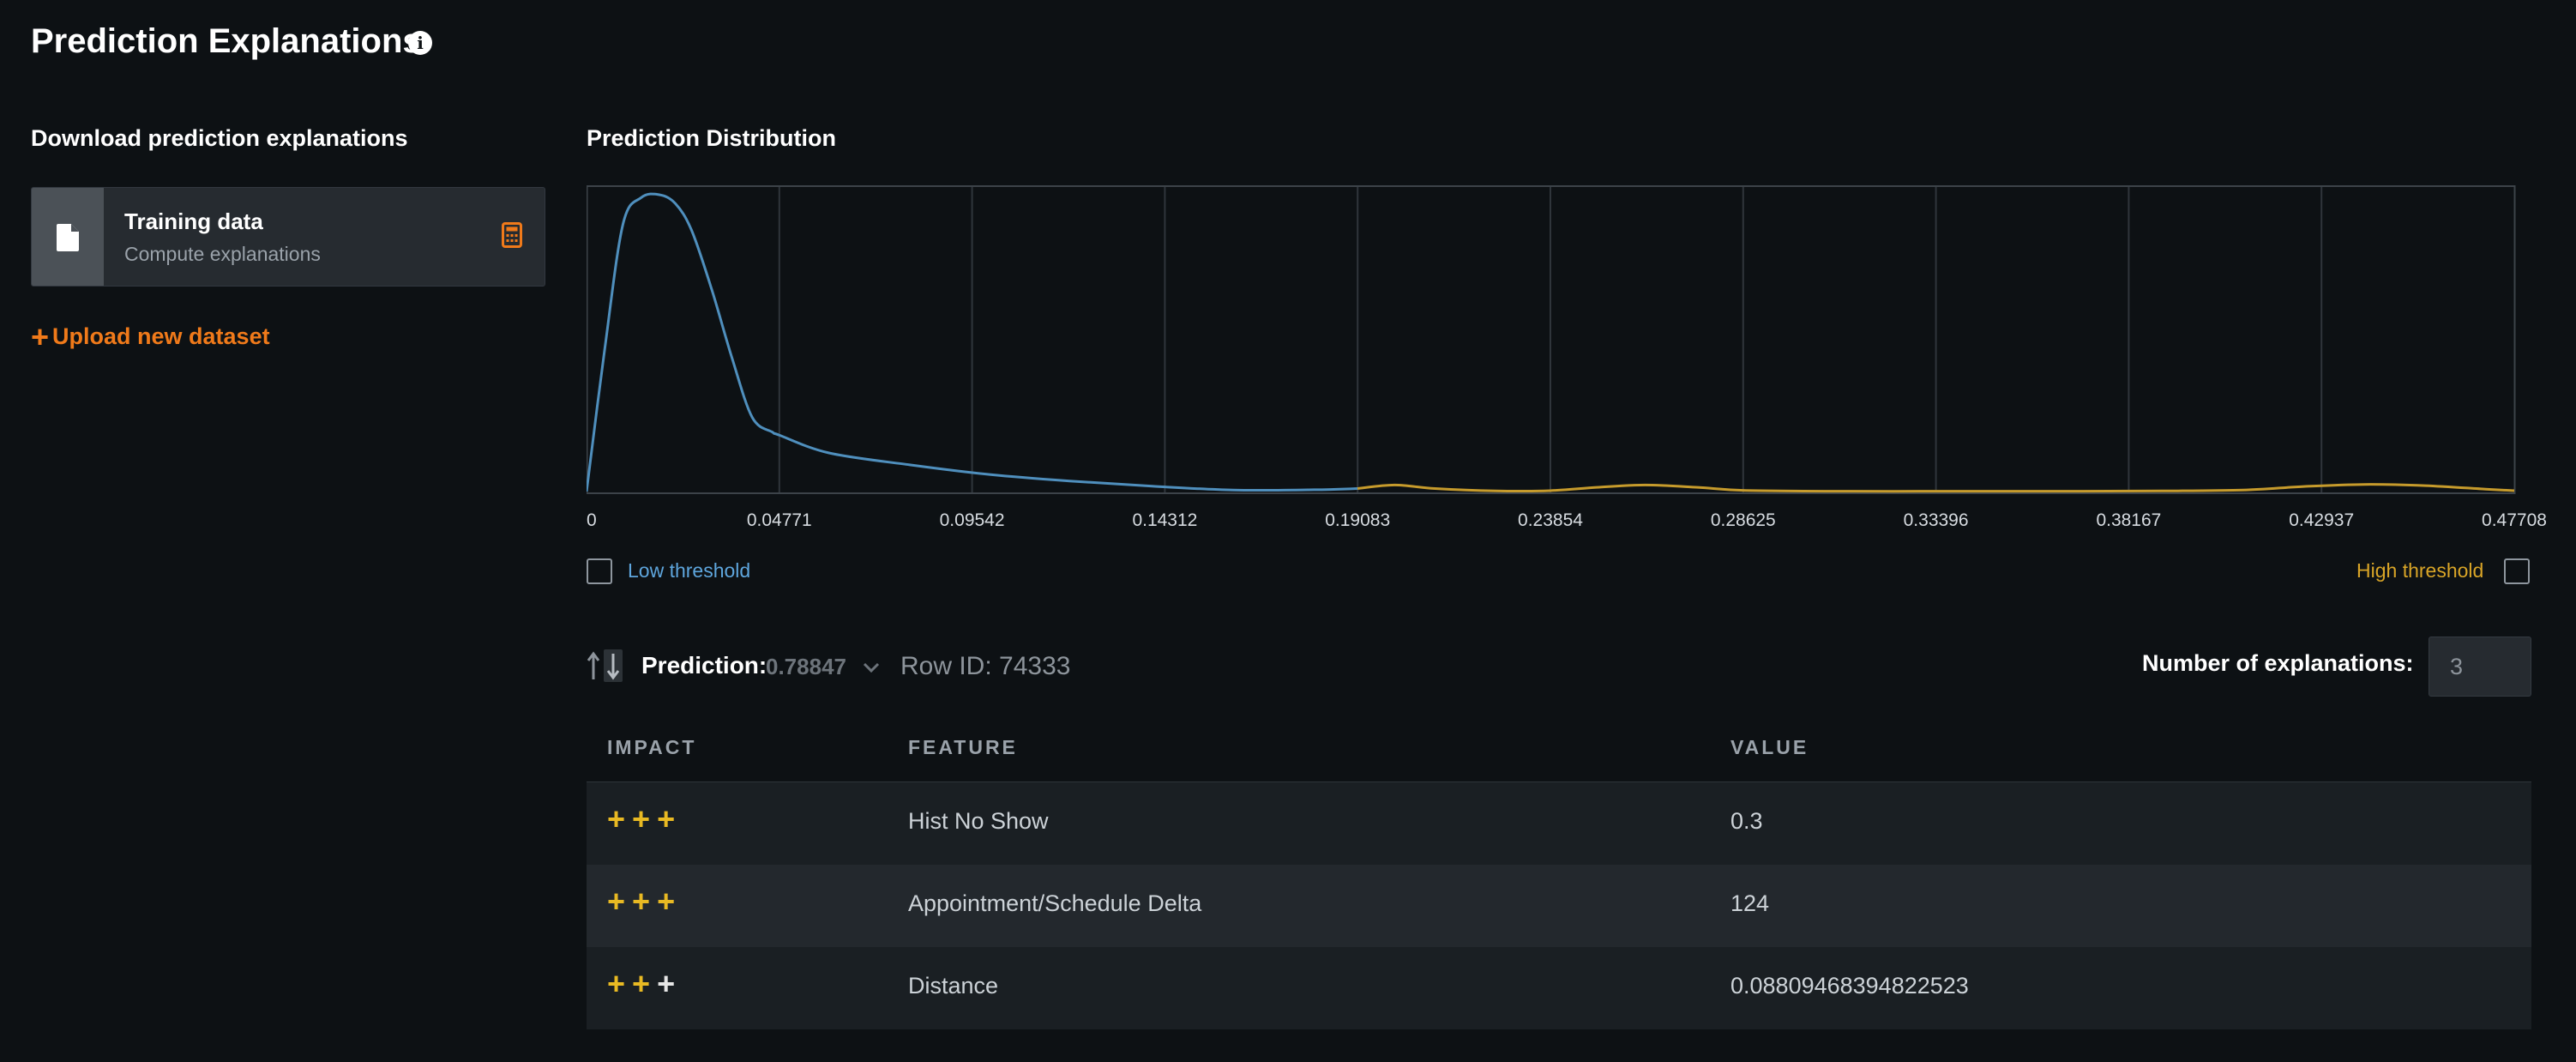 This screenshot has width=2576, height=1062. Describe the element at coordinates (978, 821) in the screenshot. I see `feature-name: Hist No Show` at that location.